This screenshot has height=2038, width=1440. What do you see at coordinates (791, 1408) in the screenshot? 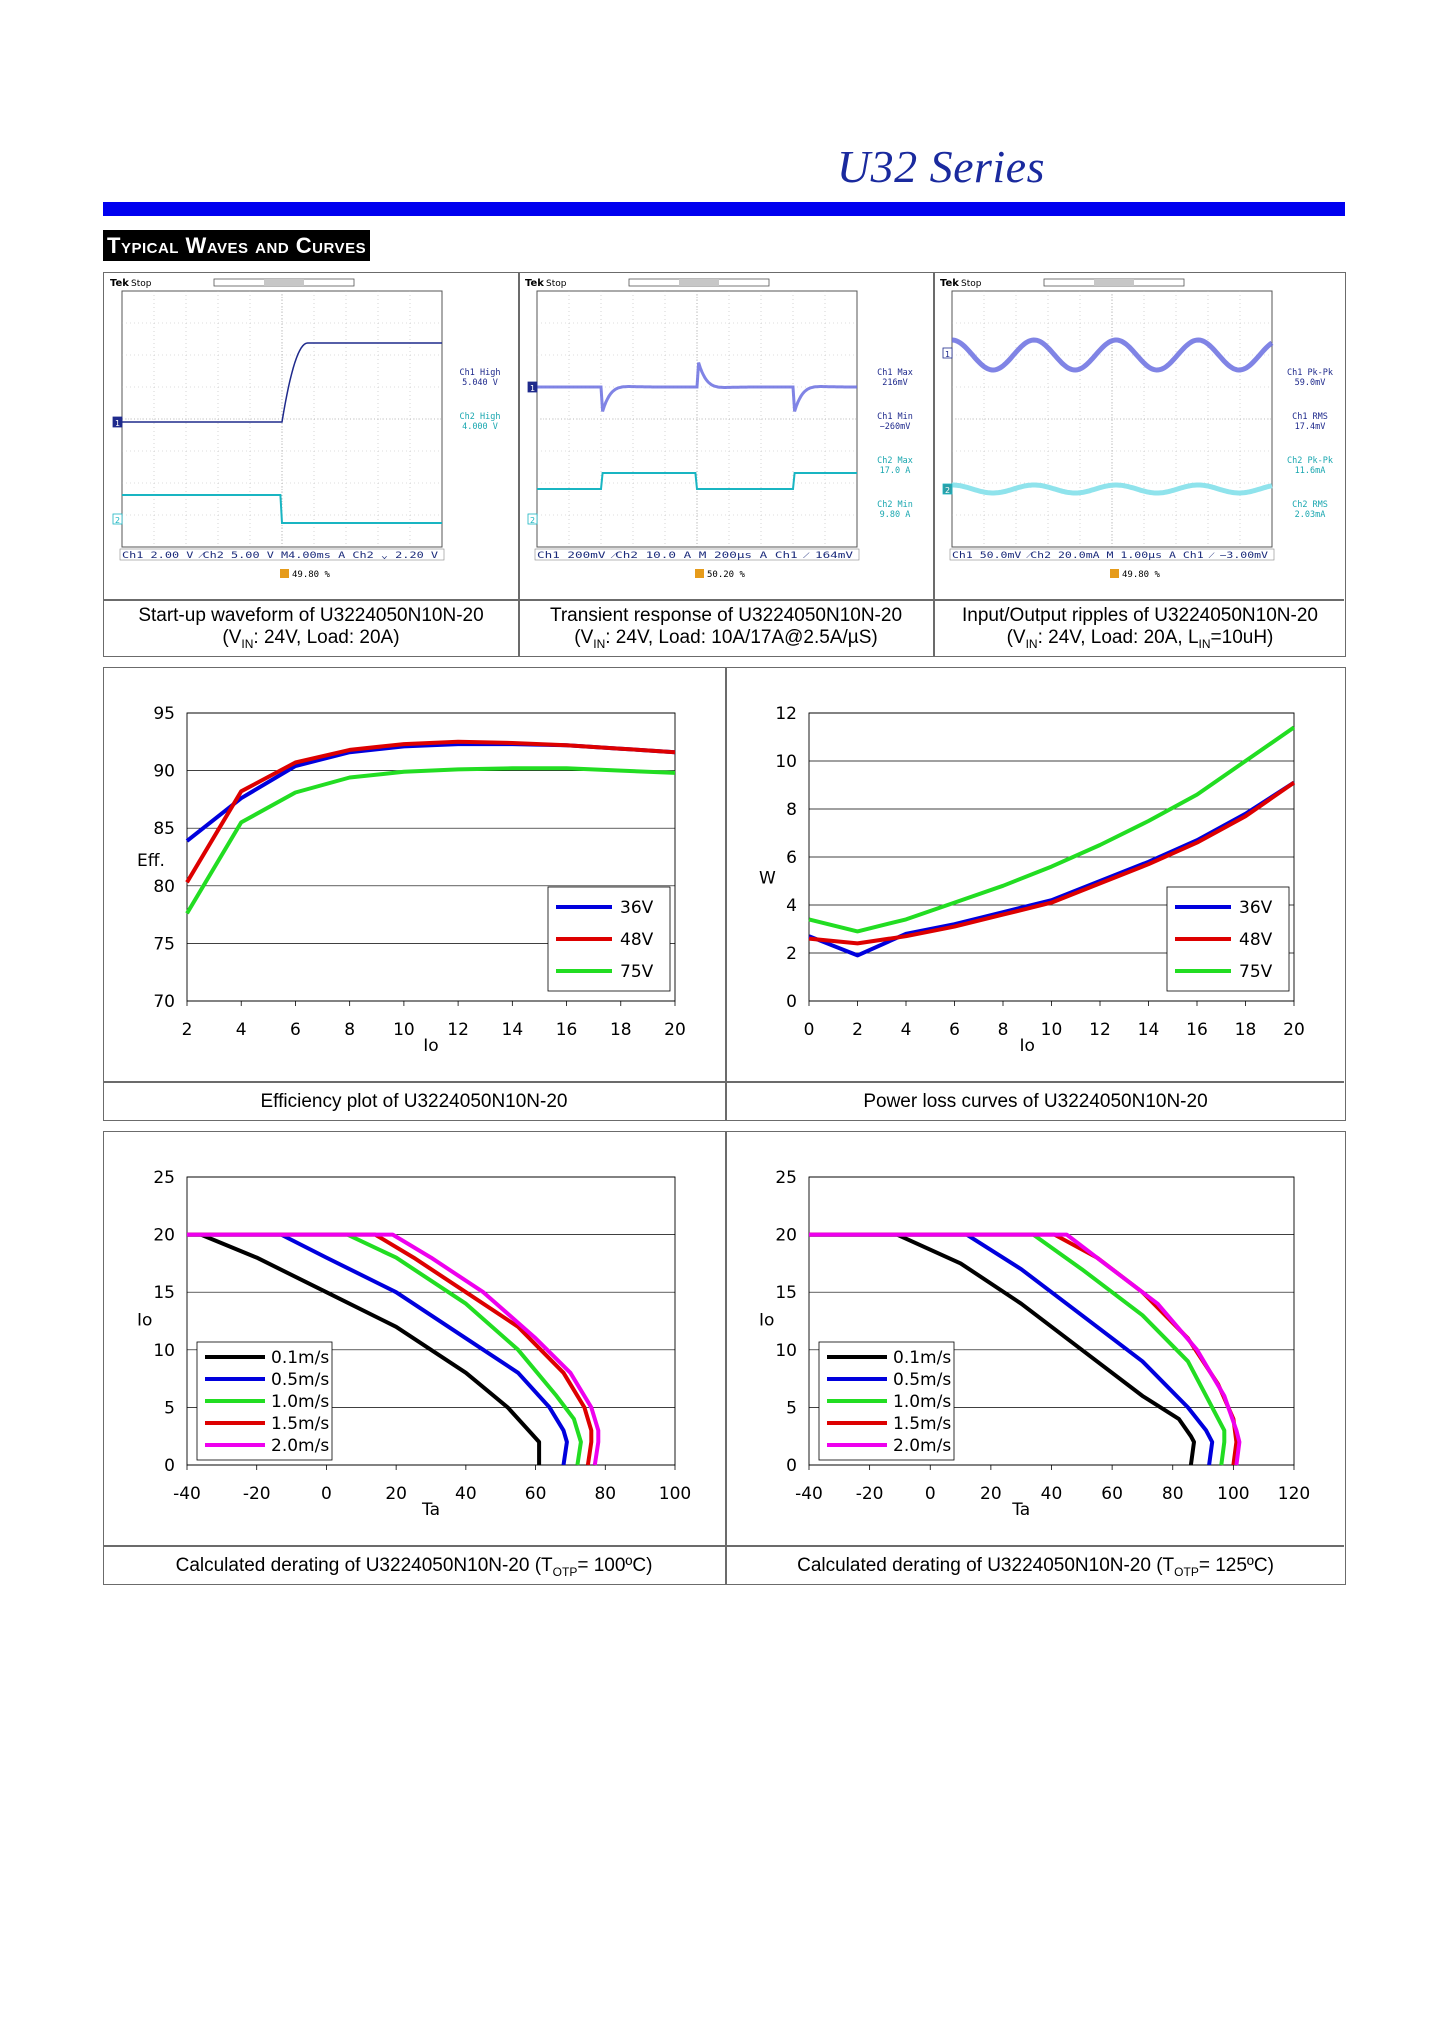
I see `chart-ytick-label: 5` at bounding box center [791, 1408].